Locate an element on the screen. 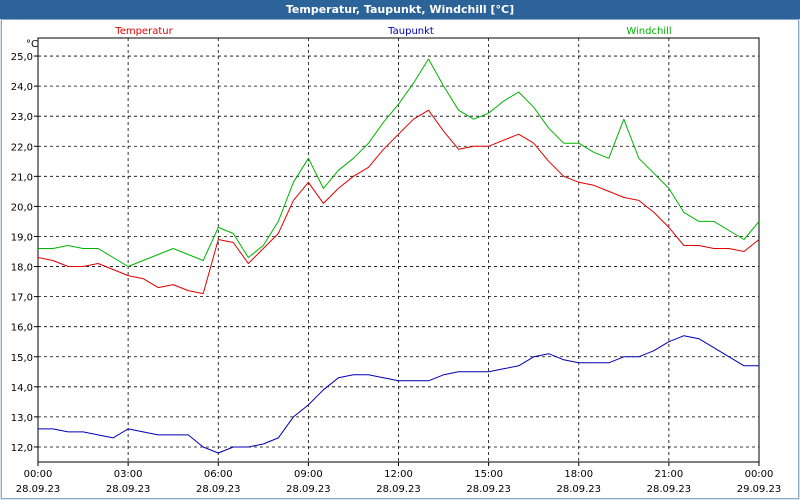 This screenshot has width=800, height=500. window-title: Temperatur, Taupunkt, Windchill [°C] is located at coordinates (400, 9).